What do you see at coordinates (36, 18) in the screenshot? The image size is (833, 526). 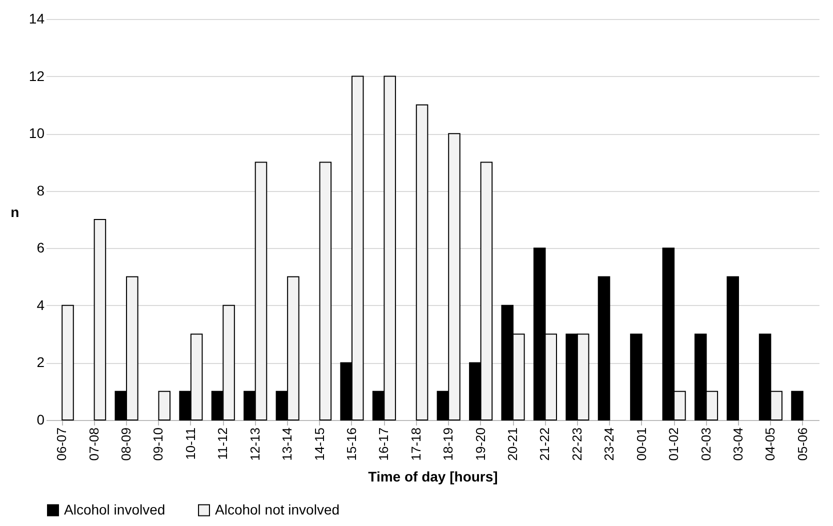 I see `y-tick-label: 14` at bounding box center [36, 18].